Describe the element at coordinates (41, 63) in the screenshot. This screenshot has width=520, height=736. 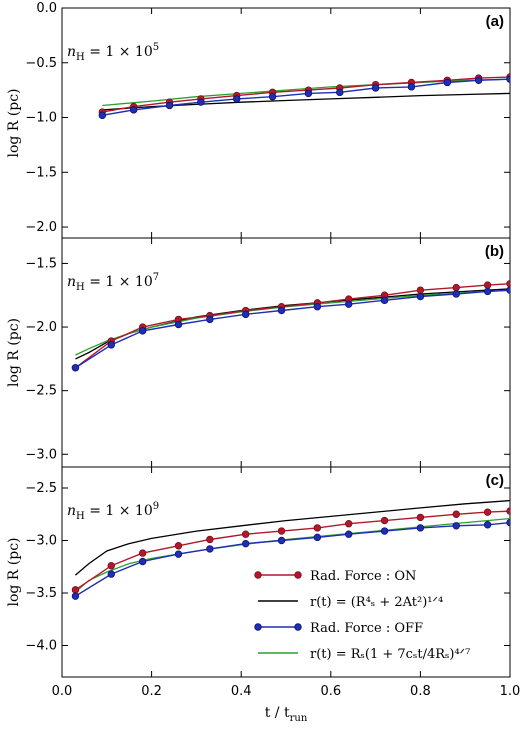
I see `y-tick-label: −0.5` at that location.